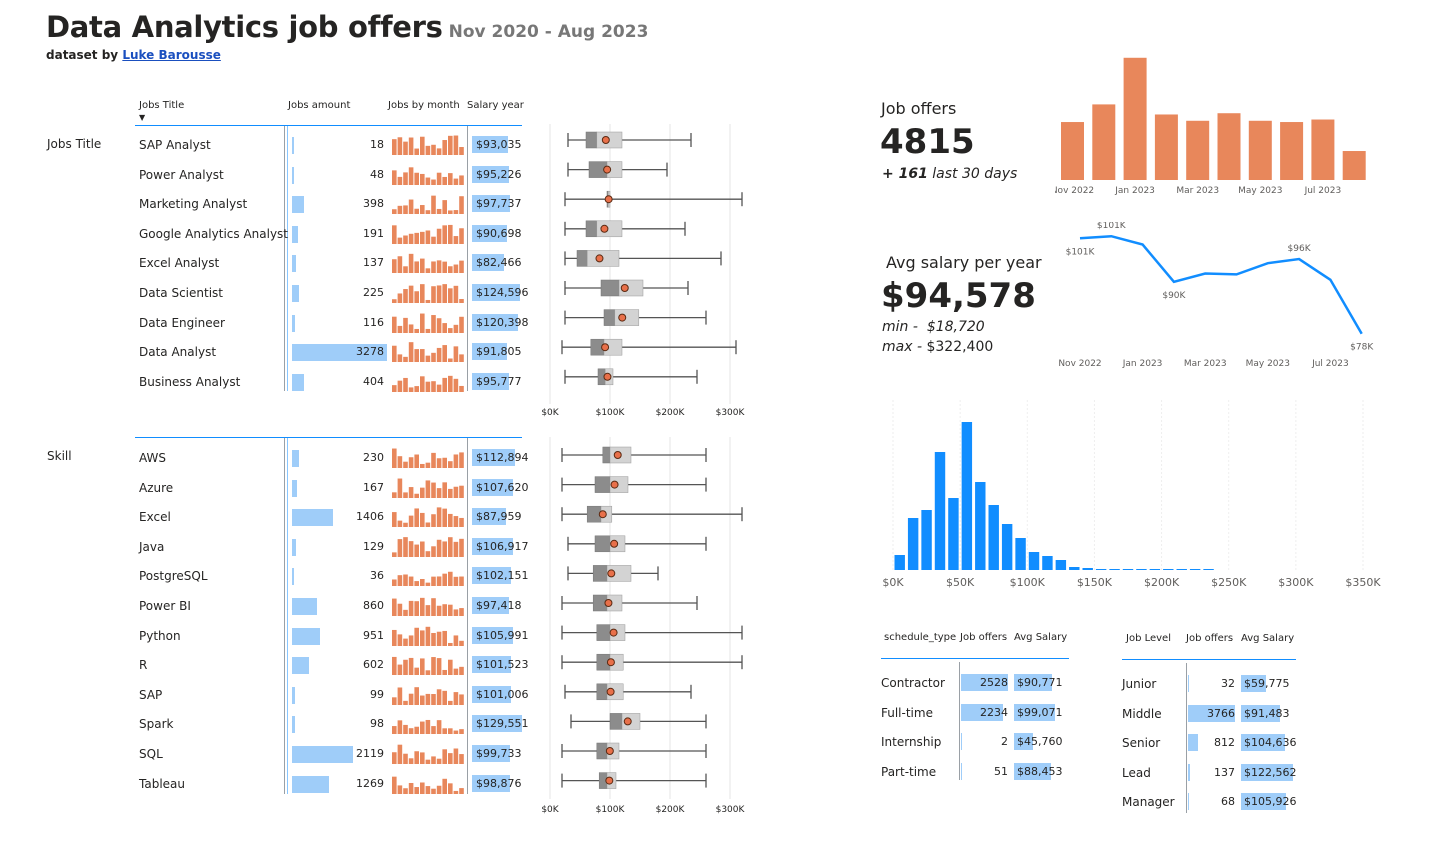  Describe the element at coordinates (428, 175) in the screenshot. I see `jobs-monthly-sparkline` at that location.